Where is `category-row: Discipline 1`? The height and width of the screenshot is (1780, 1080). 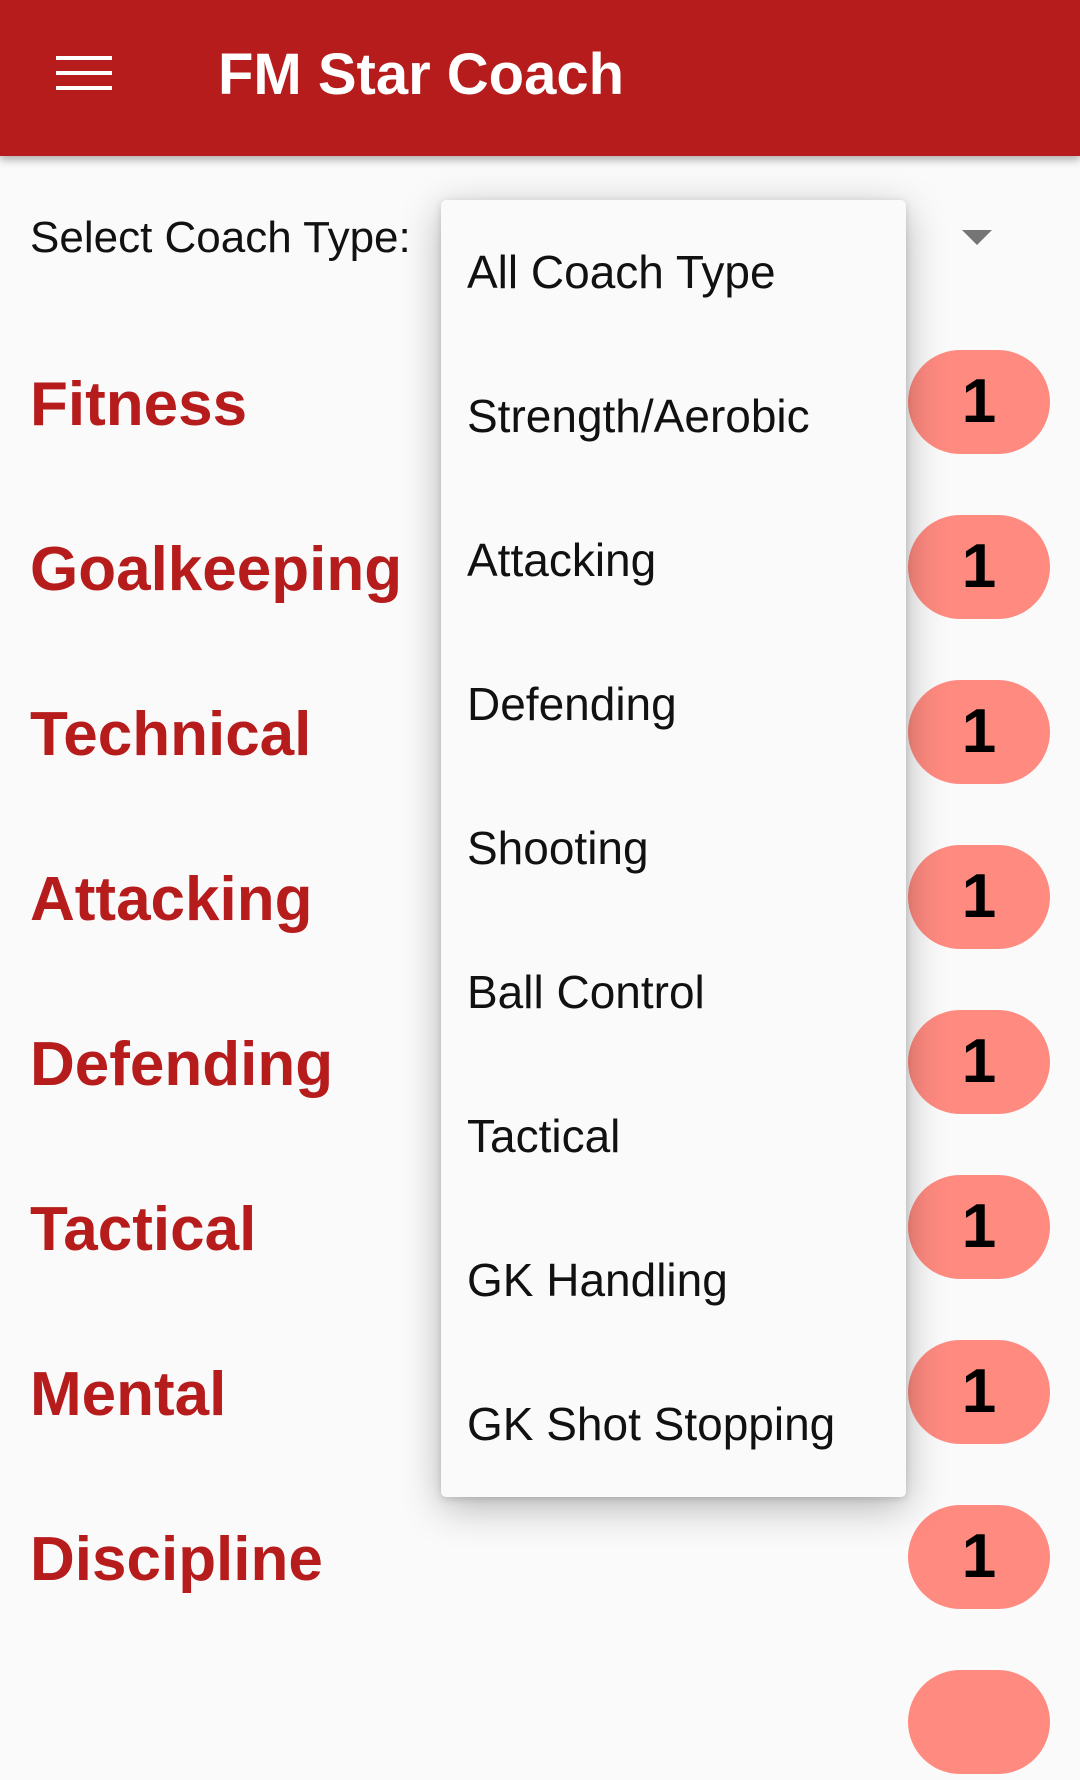 category-row: Discipline 1 is located at coordinates (540, 1560).